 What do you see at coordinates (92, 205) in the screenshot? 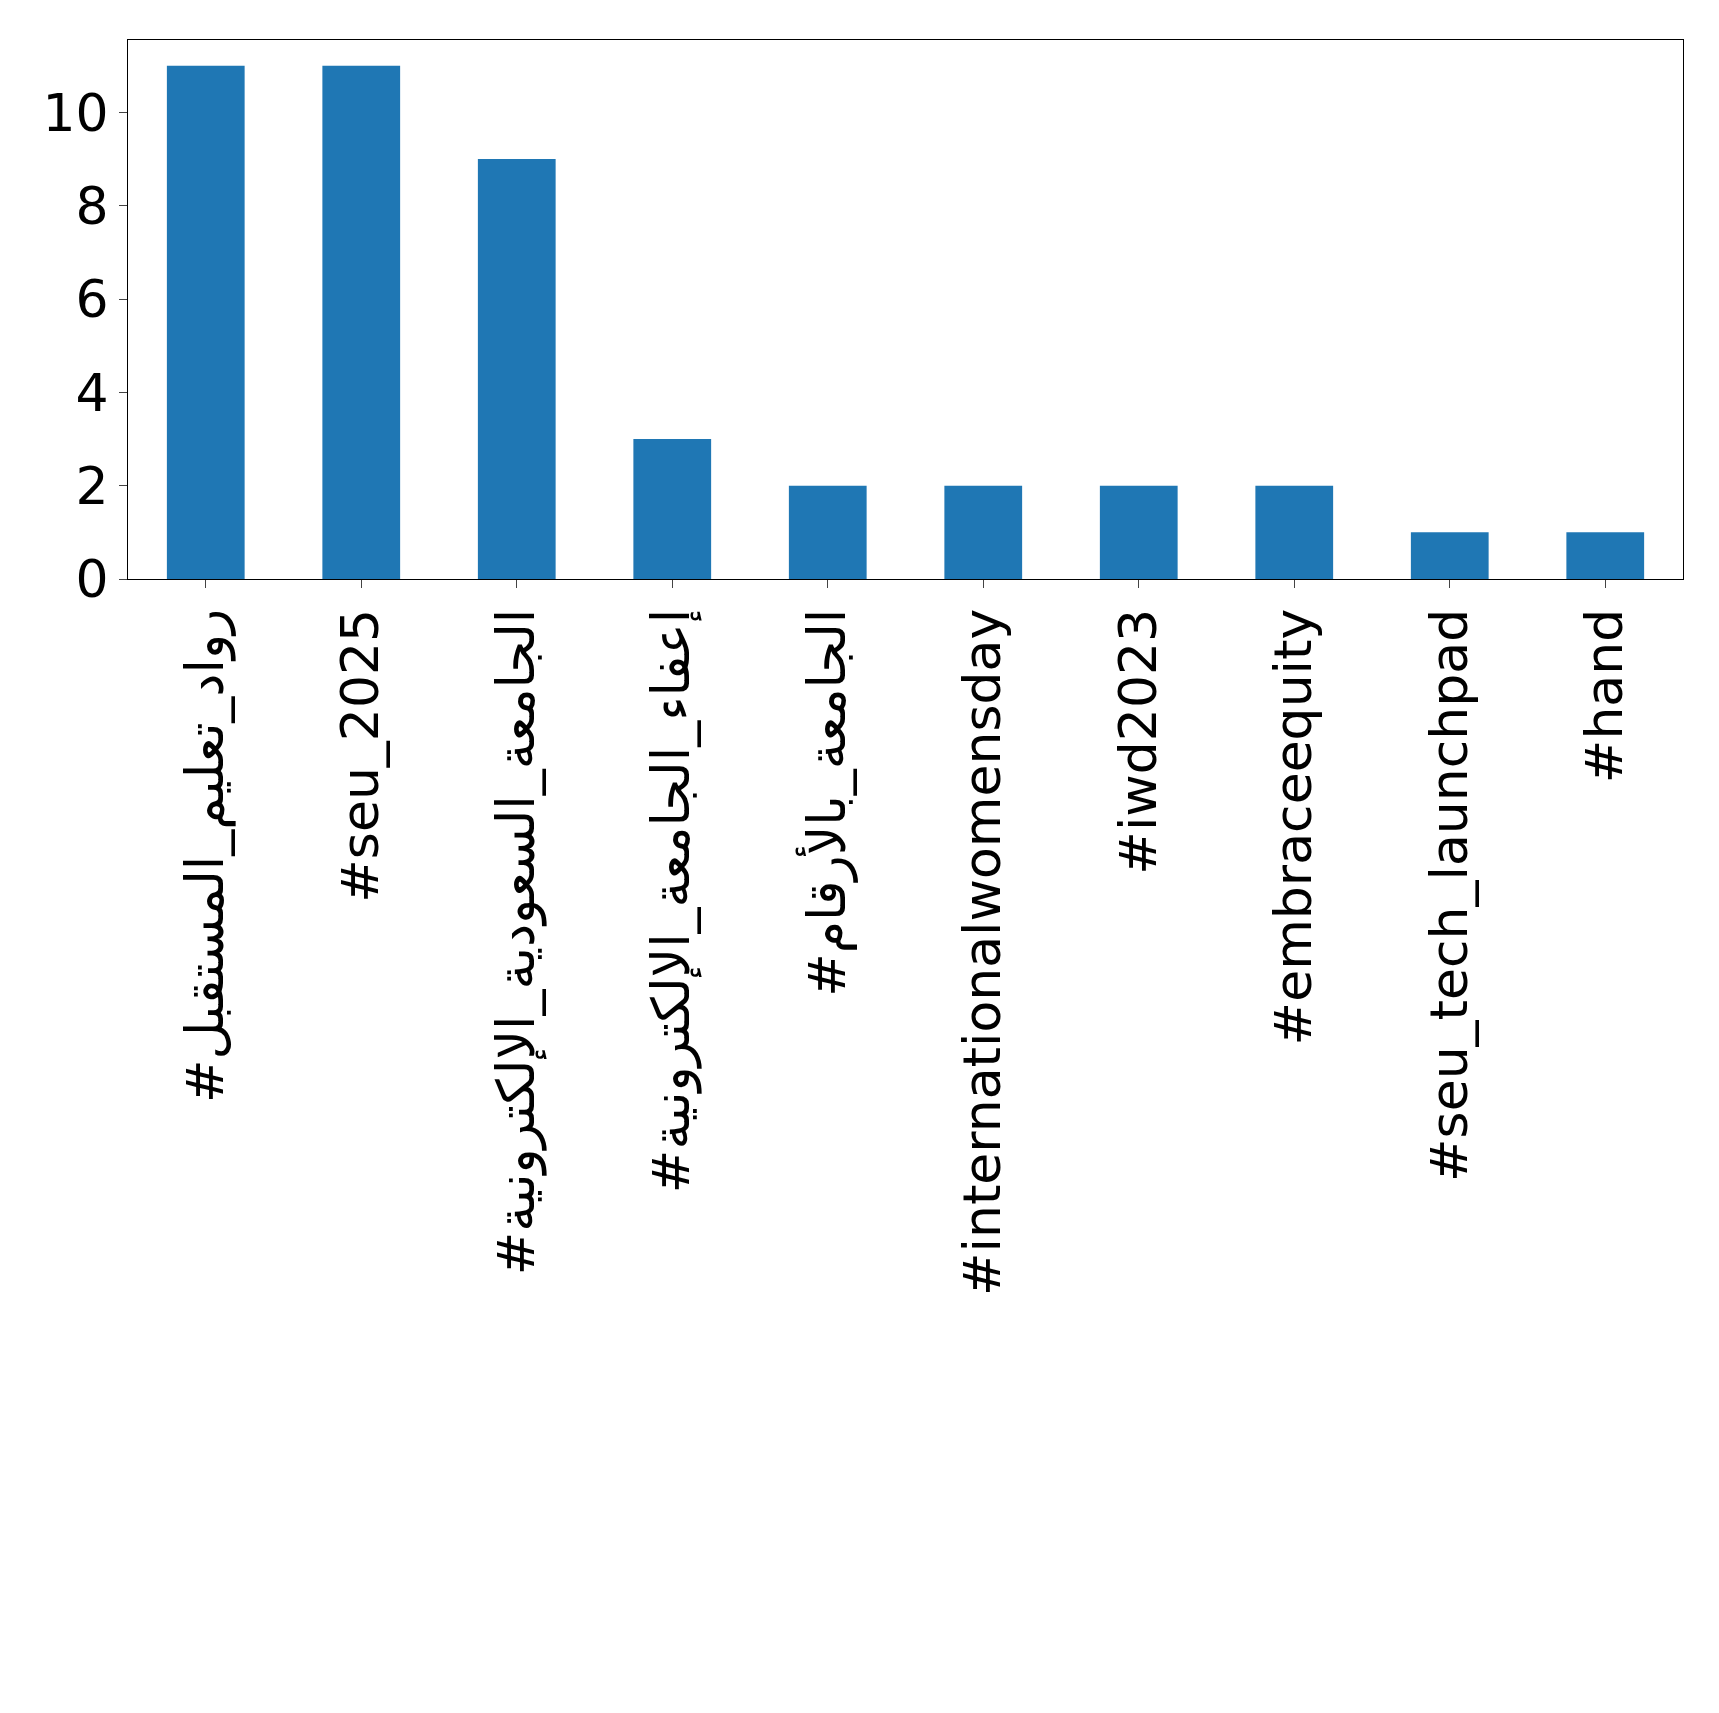
I see `y-tick-label: 8` at bounding box center [92, 205].